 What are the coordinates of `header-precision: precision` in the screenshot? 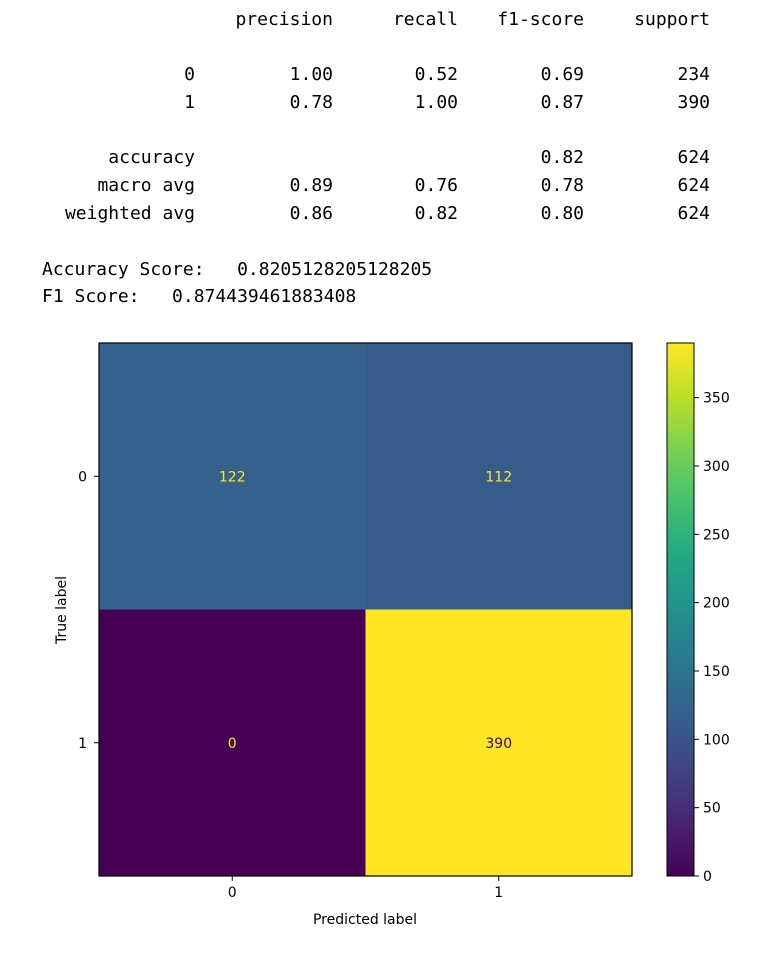 It's located at (284, 19).